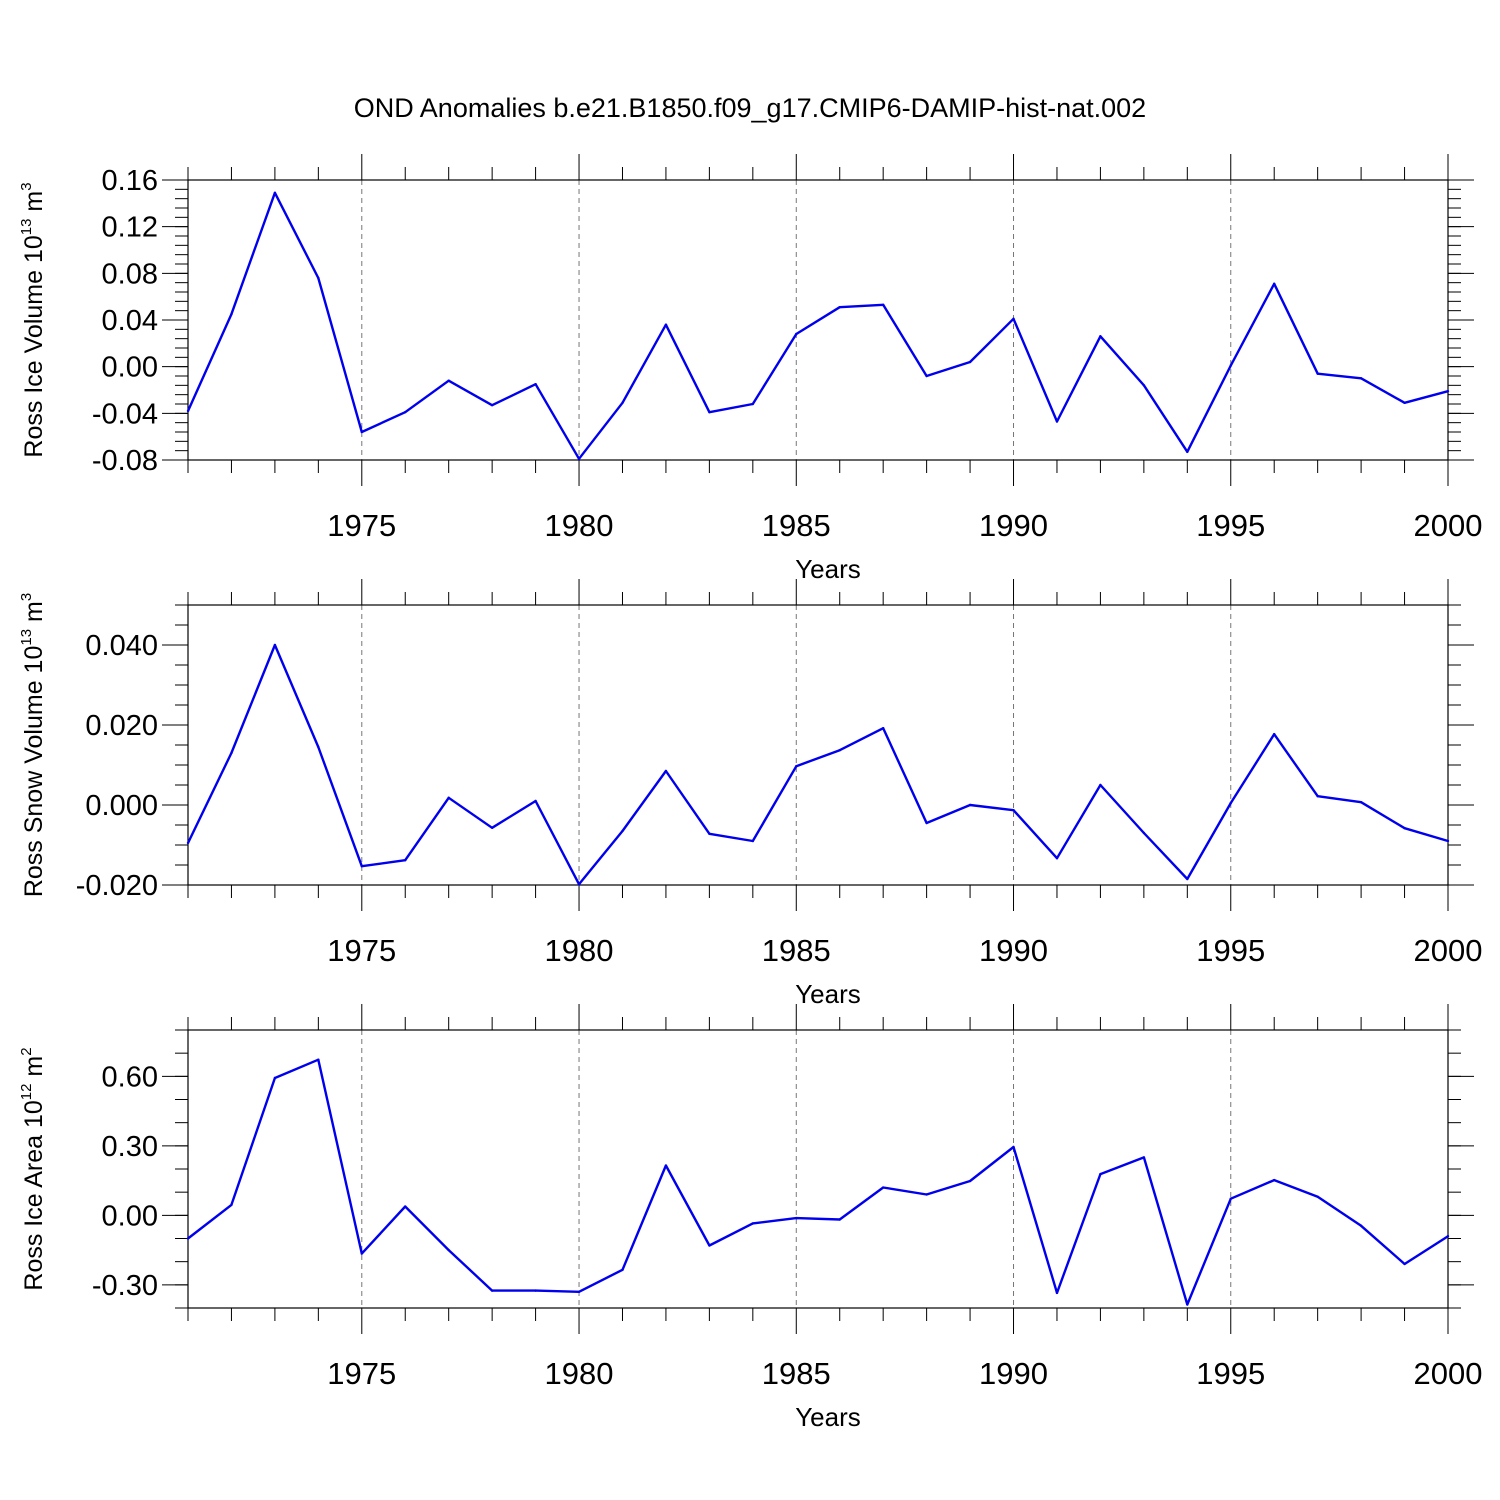 Image resolution: width=1500 pixels, height=1500 pixels. I want to click on y-tick-label: 0.12, so click(130, 228).